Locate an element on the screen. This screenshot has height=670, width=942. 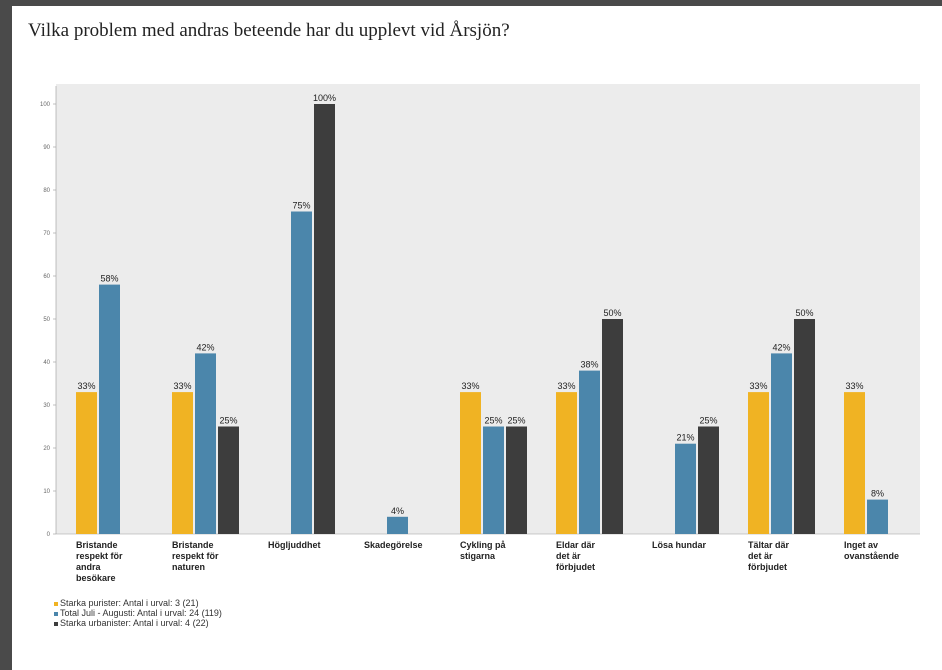
legend-swatch-urbanister is located at coordinates (56, 623).